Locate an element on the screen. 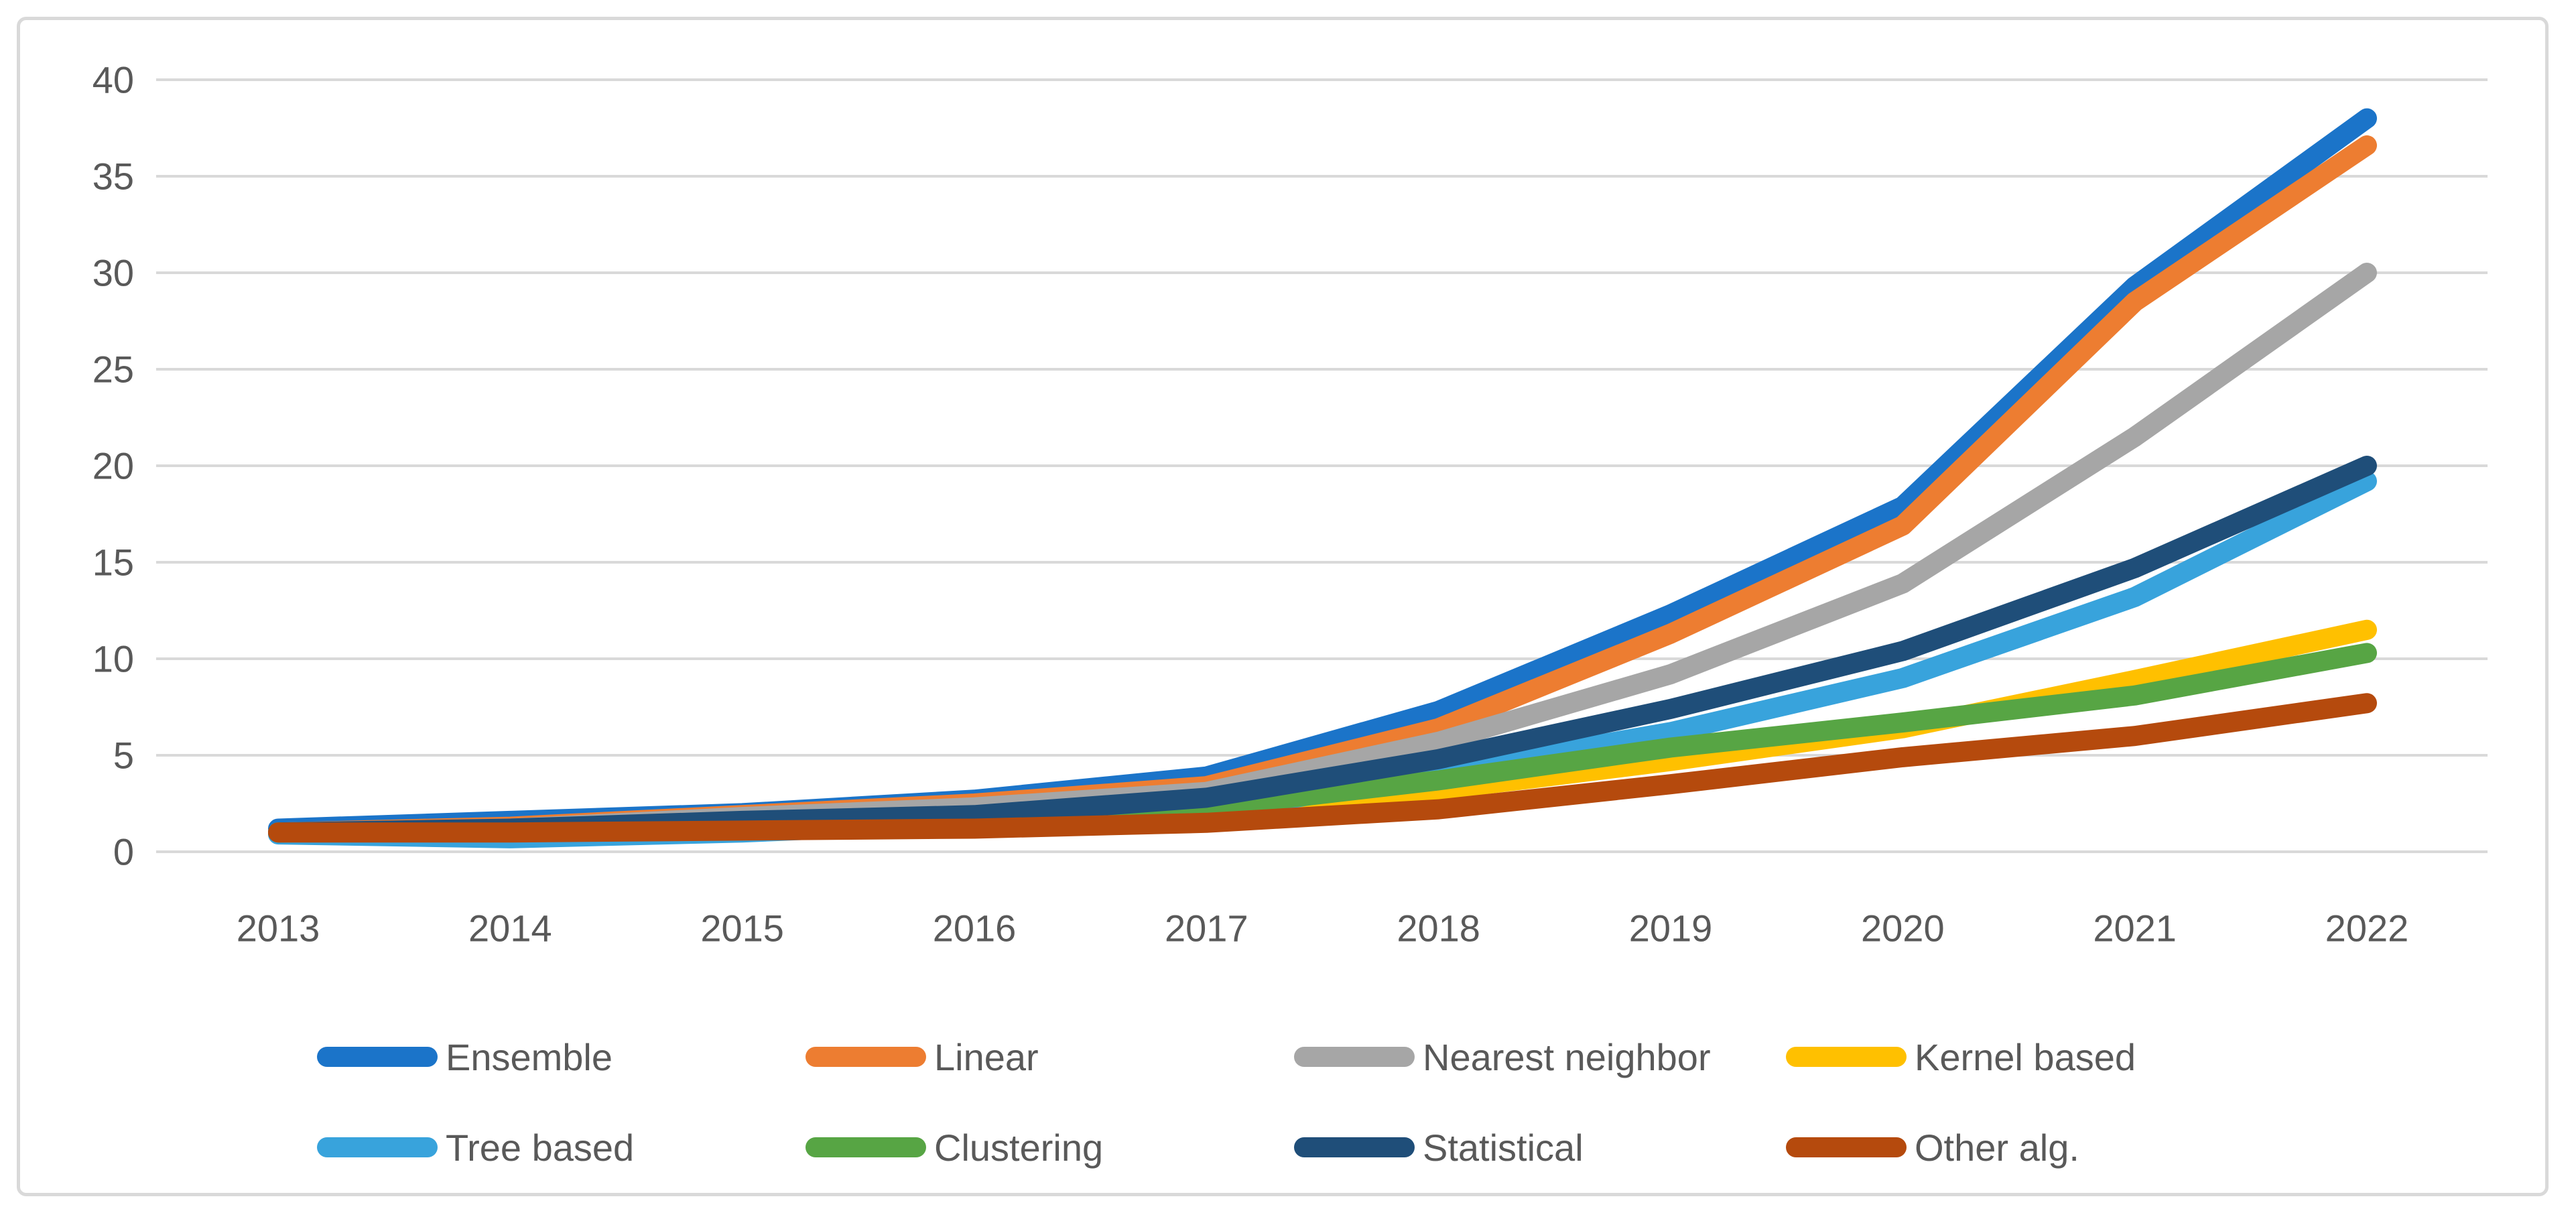 This screenshot has width=2576, height=1215. legend-item-ensemble: Ensemble is located at coordinates (465, 1056).